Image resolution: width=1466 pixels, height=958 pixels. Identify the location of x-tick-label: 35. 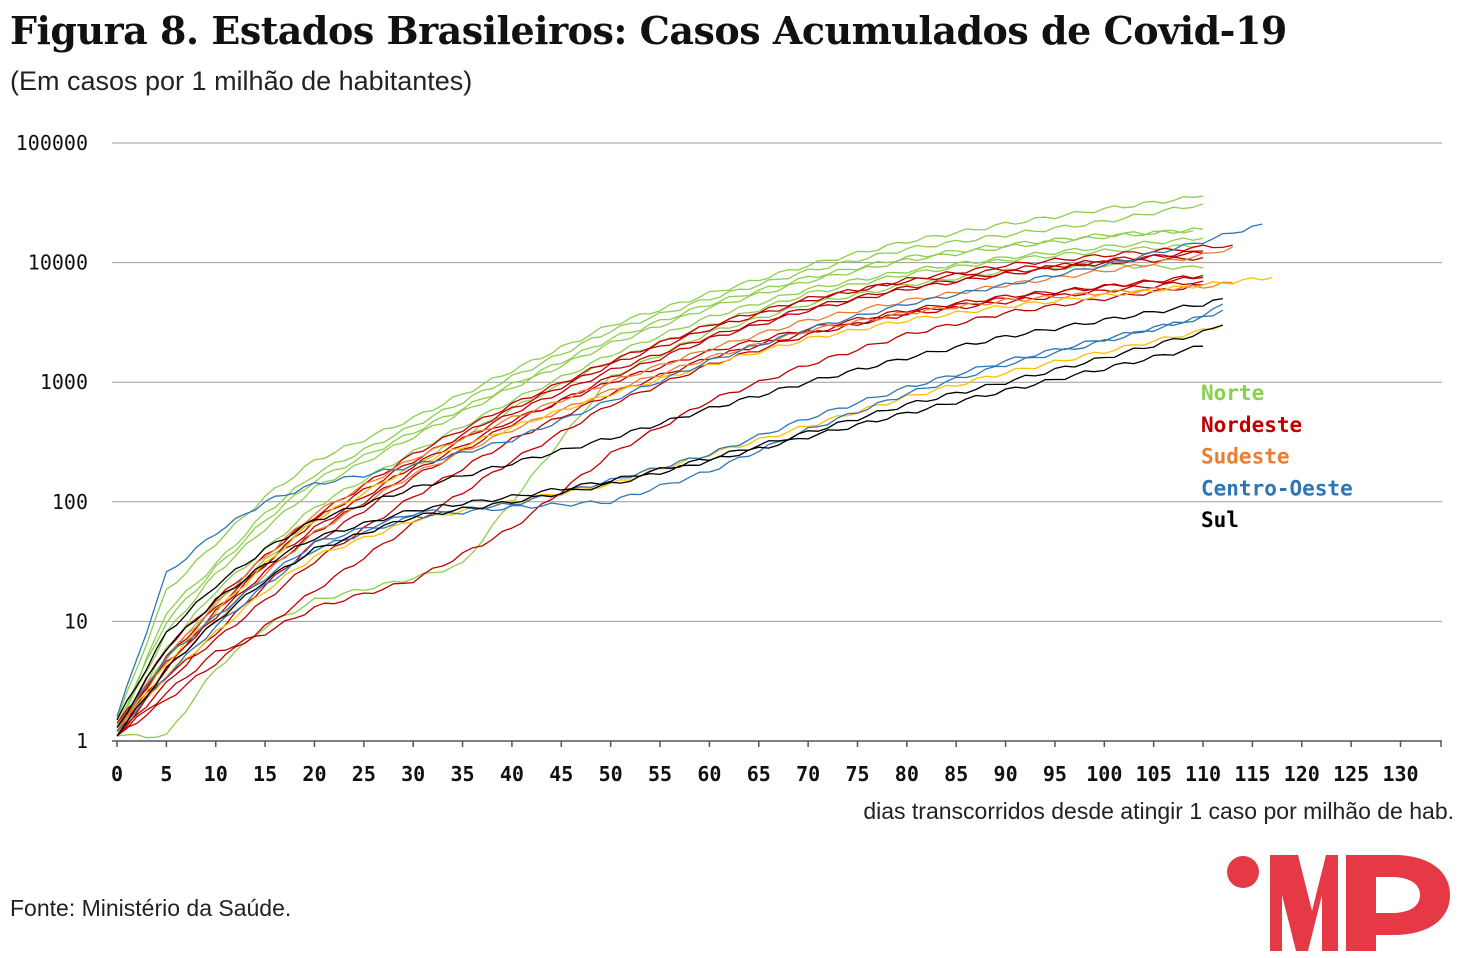
(463, 774).